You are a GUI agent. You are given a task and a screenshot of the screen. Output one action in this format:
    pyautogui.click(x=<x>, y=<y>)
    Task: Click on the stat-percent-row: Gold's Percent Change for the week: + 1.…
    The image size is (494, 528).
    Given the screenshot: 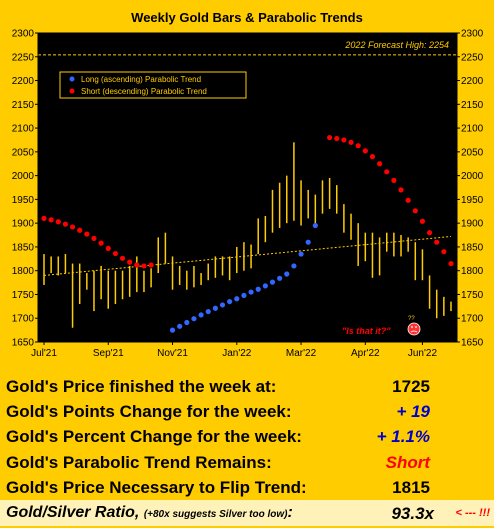 What is the action you would take?
    pyautogui.click(x=247, y=436)
    